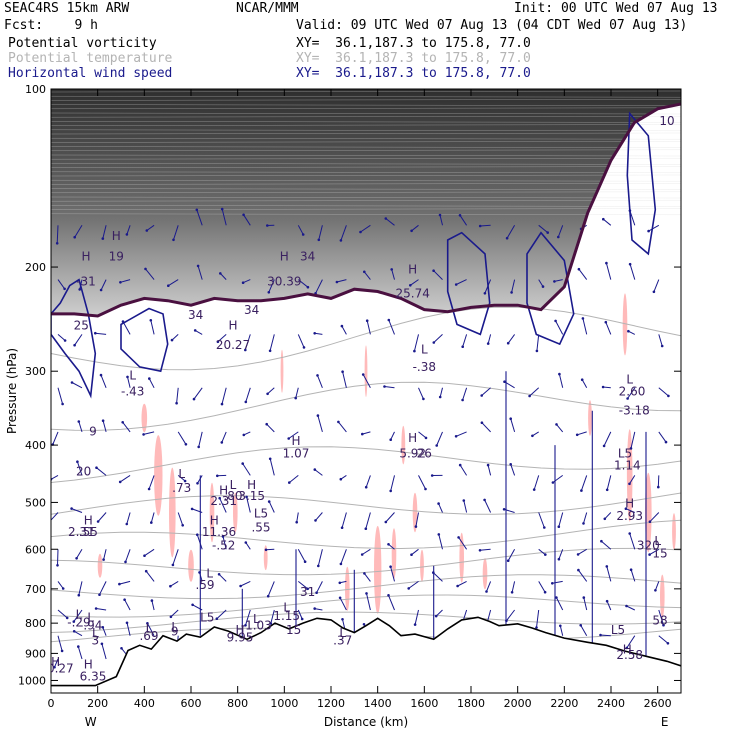 Image resolution: width=740 pixels, height=740 pixels. I want to click on x-tick-label: 1400, so click(378, 703).